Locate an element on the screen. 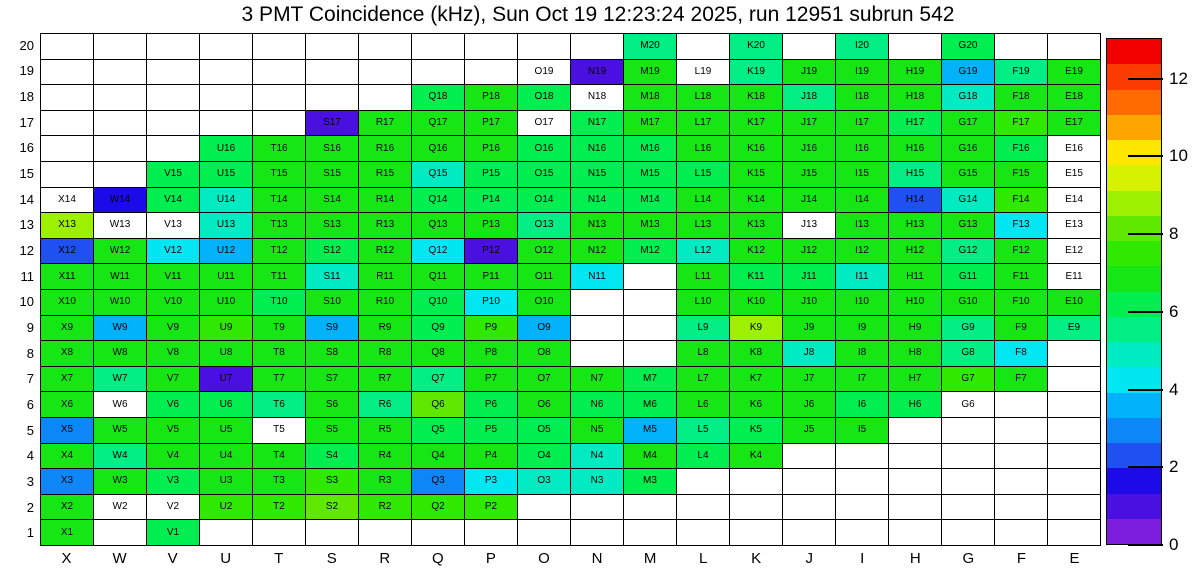 This screenshot has width=1196, height=572. x-axis-tick-label: L is located at coordinates (703, 558).